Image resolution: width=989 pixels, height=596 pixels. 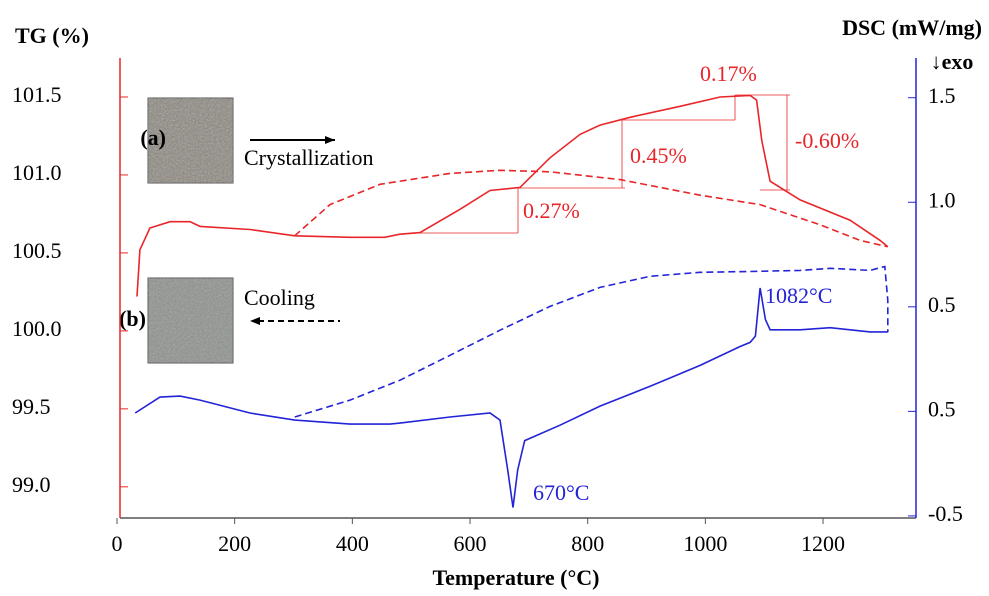 What do you see at coordinates (912, 27) in the screenshot?
I see `y2-axis-label: DSC (mW/mg)` at bounding box center [912, 27].